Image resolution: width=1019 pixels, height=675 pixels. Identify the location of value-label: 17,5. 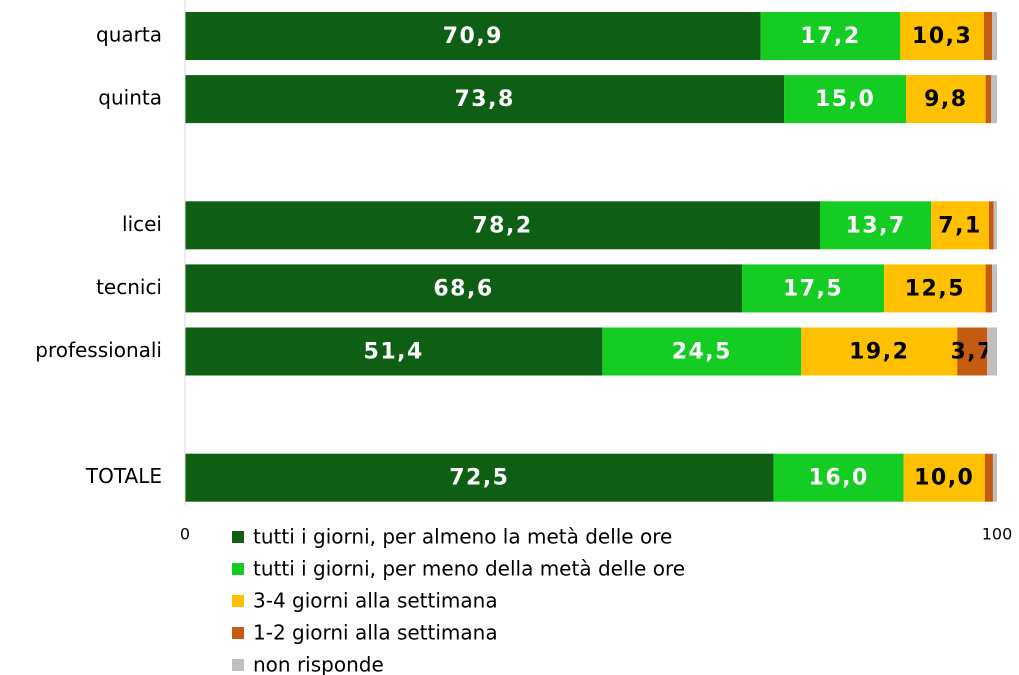
(813, 288).